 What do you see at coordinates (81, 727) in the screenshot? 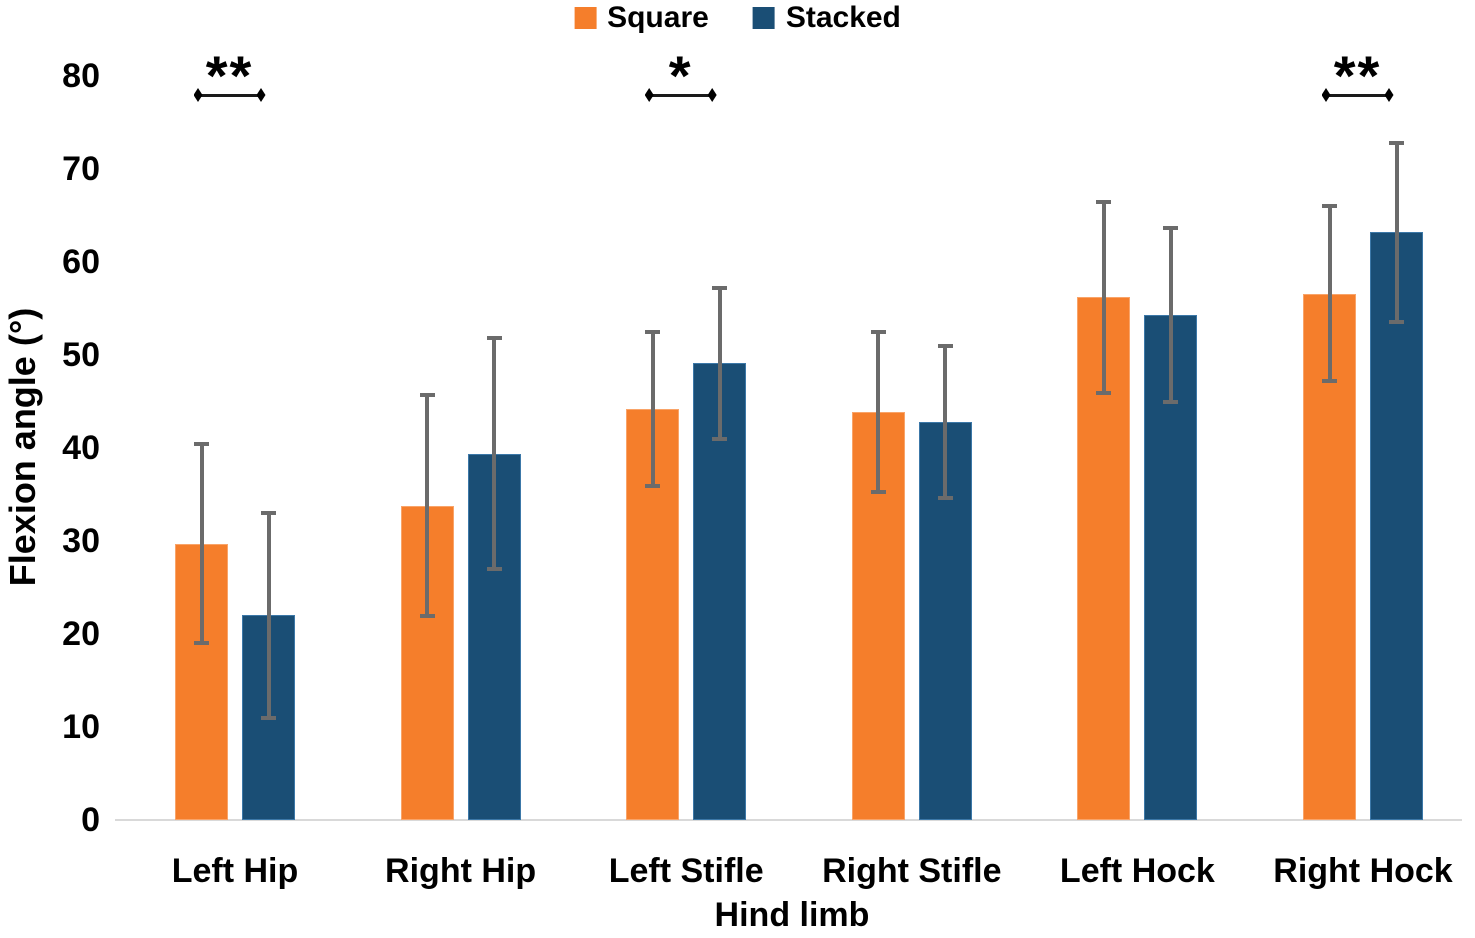
I see `y-tick-label: 10` at bounding box center [81, 727].